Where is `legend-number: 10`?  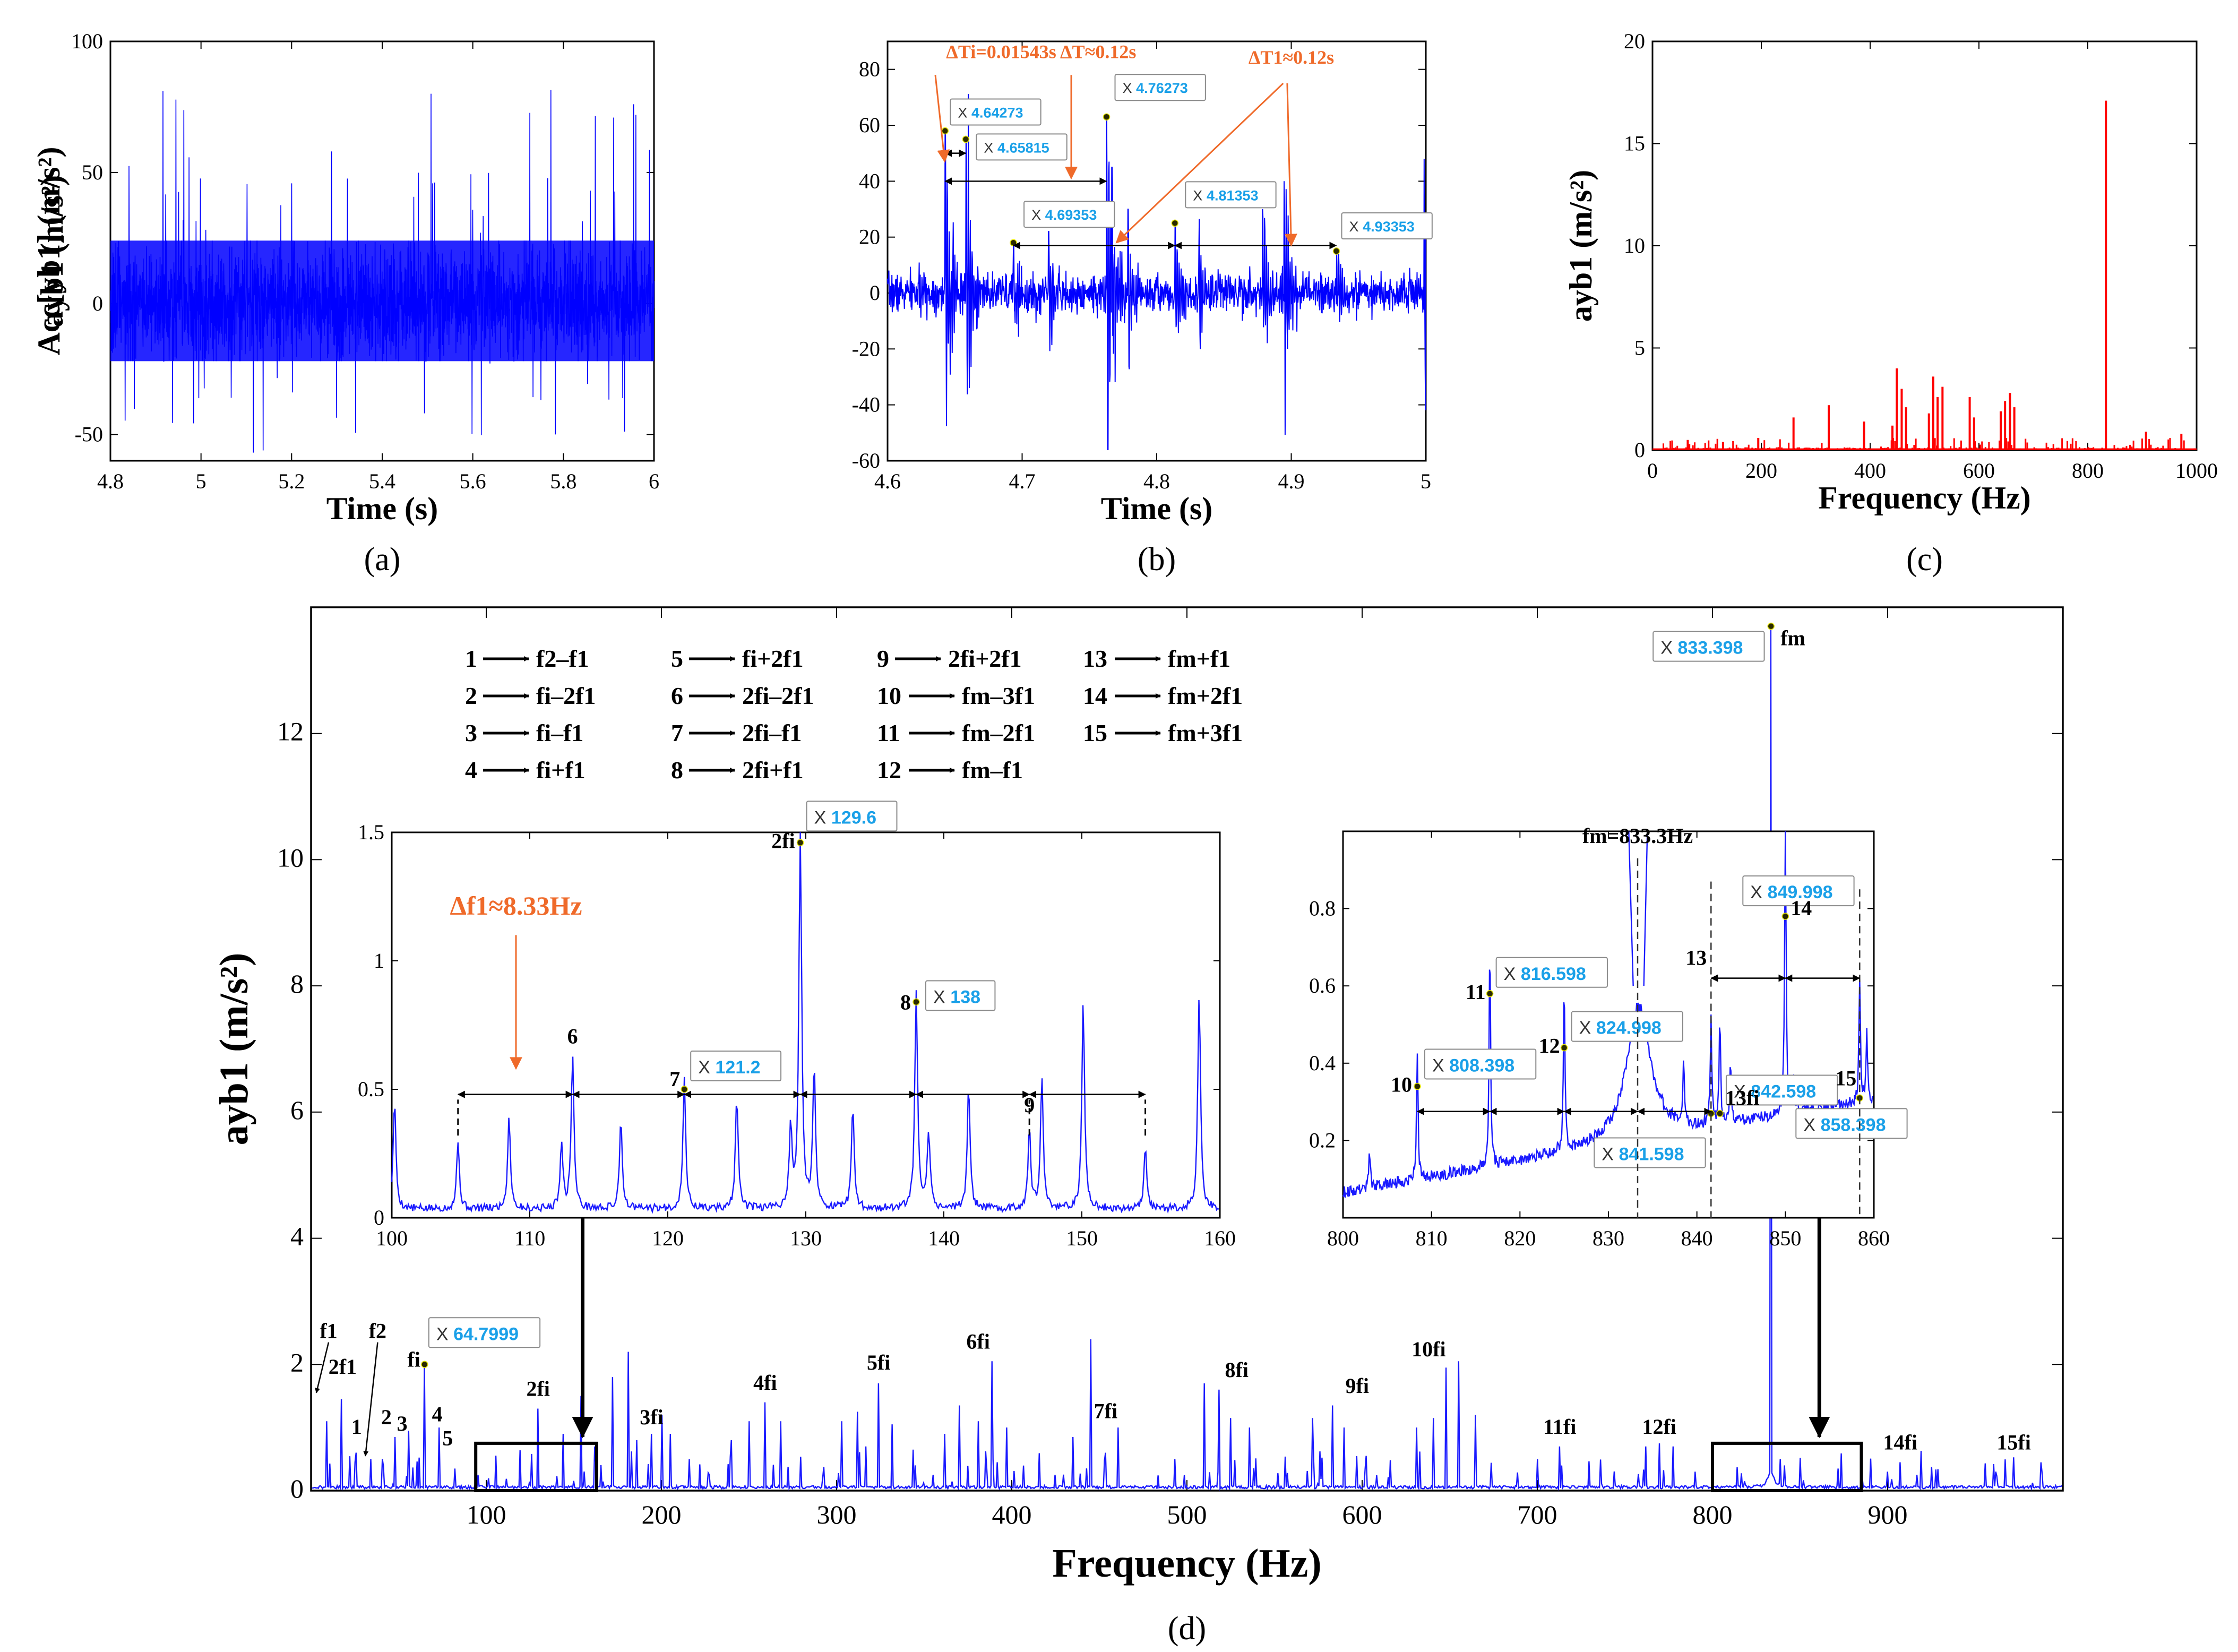 legend-number: 10 is located at coordinates (889, 695).